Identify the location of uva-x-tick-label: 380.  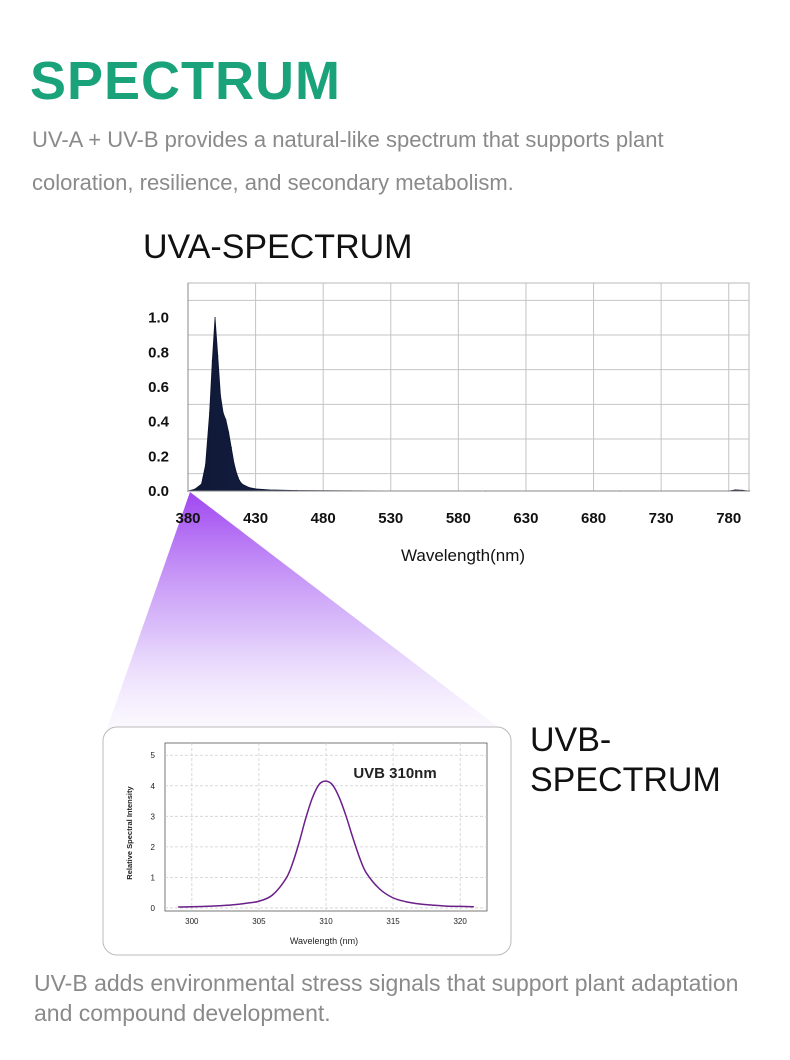
(187, 518).